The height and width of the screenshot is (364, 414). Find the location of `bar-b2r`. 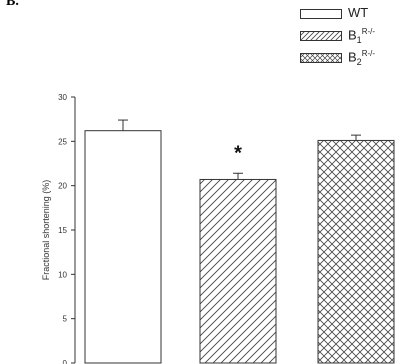

bar-b2r is located at coordinates (356, 251).